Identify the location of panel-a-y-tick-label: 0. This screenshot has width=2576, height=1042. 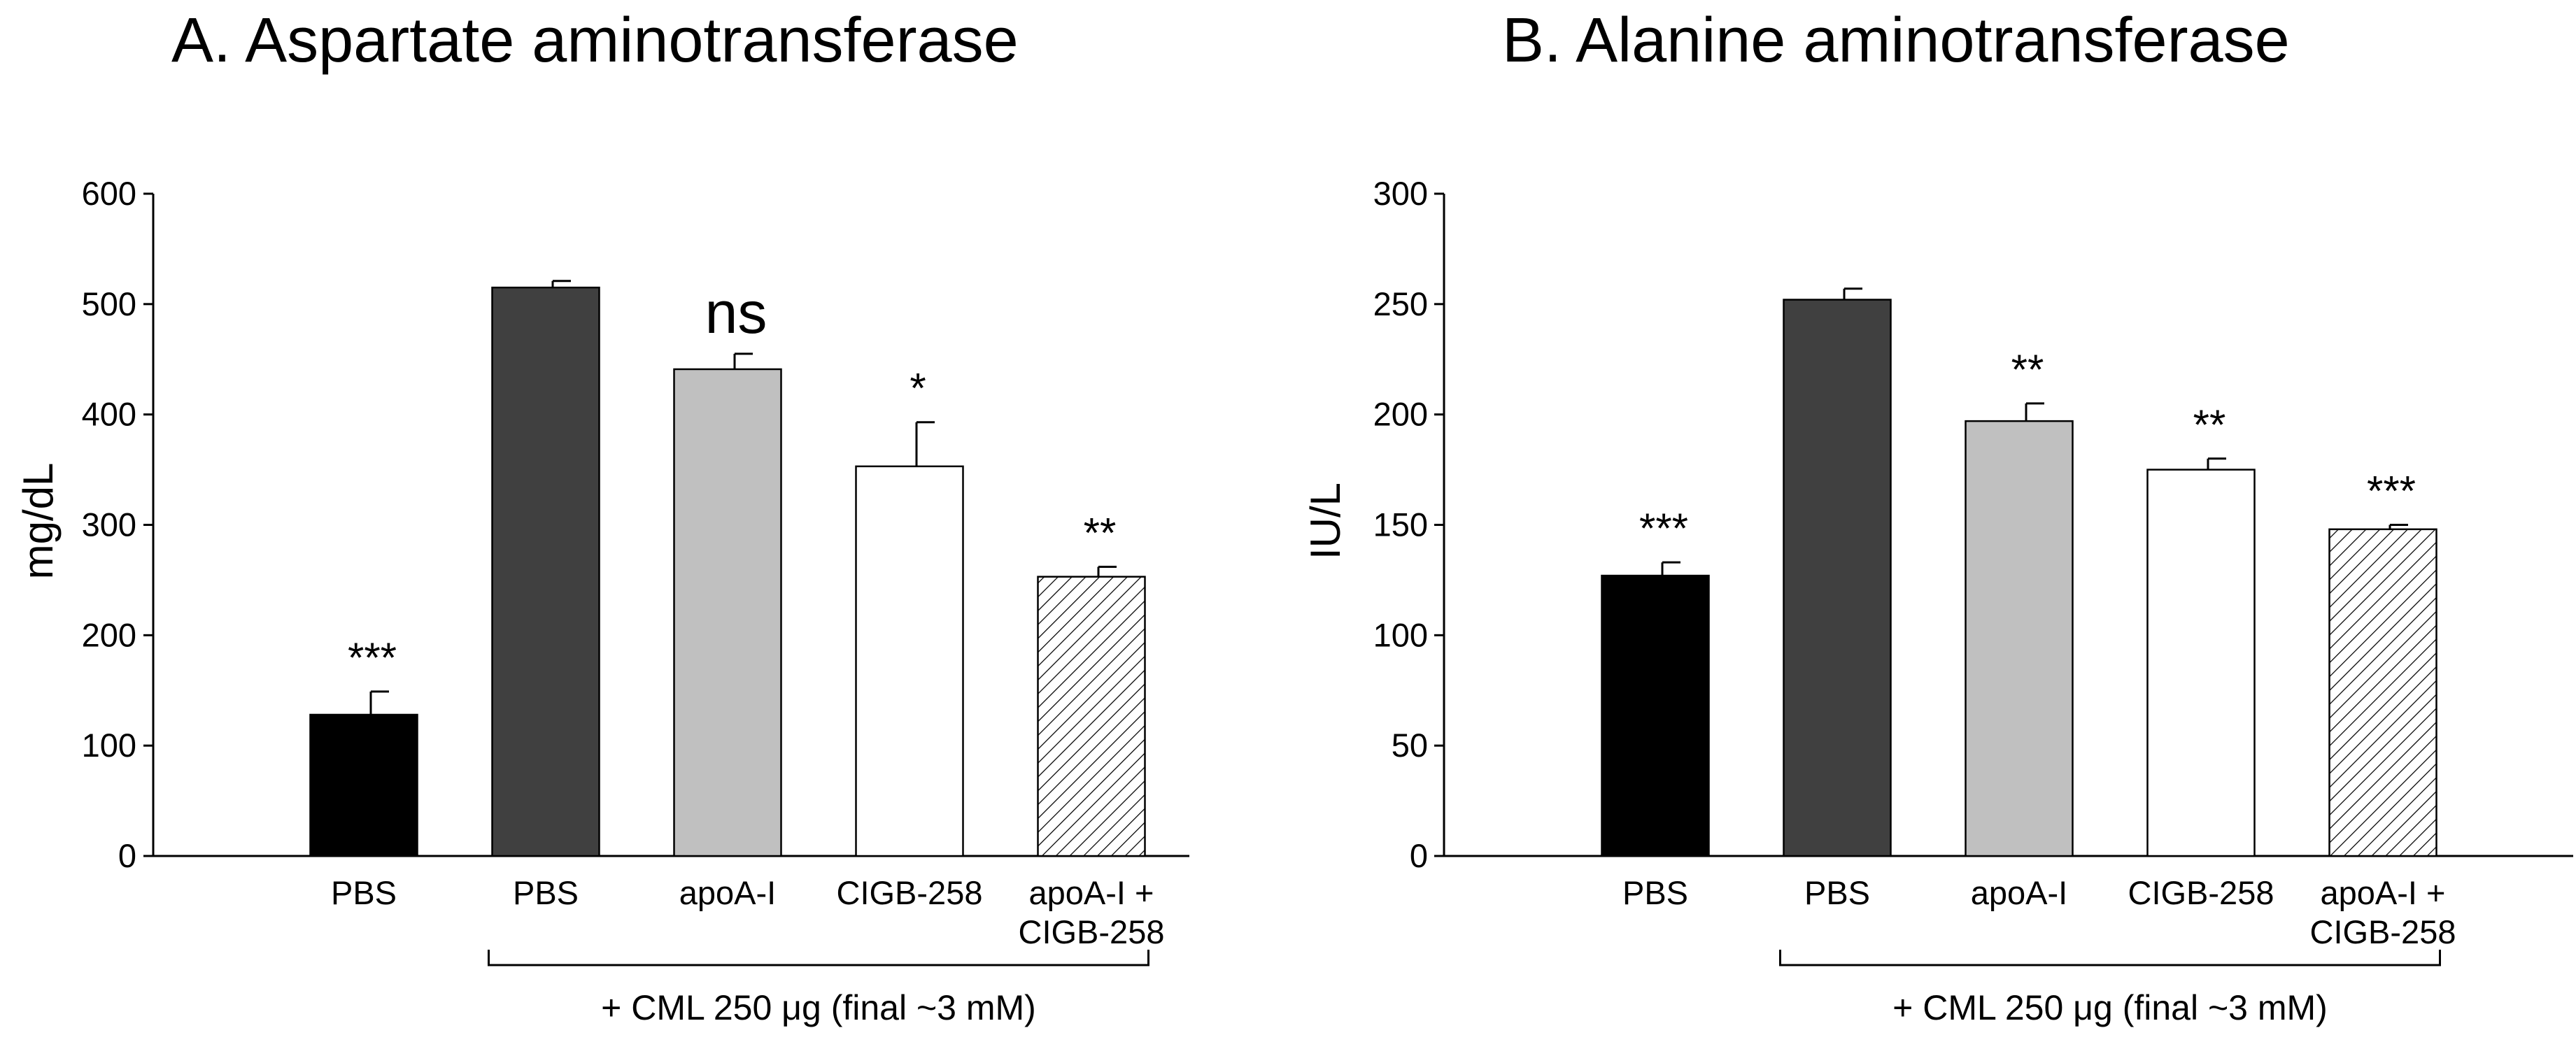
(127, 855).